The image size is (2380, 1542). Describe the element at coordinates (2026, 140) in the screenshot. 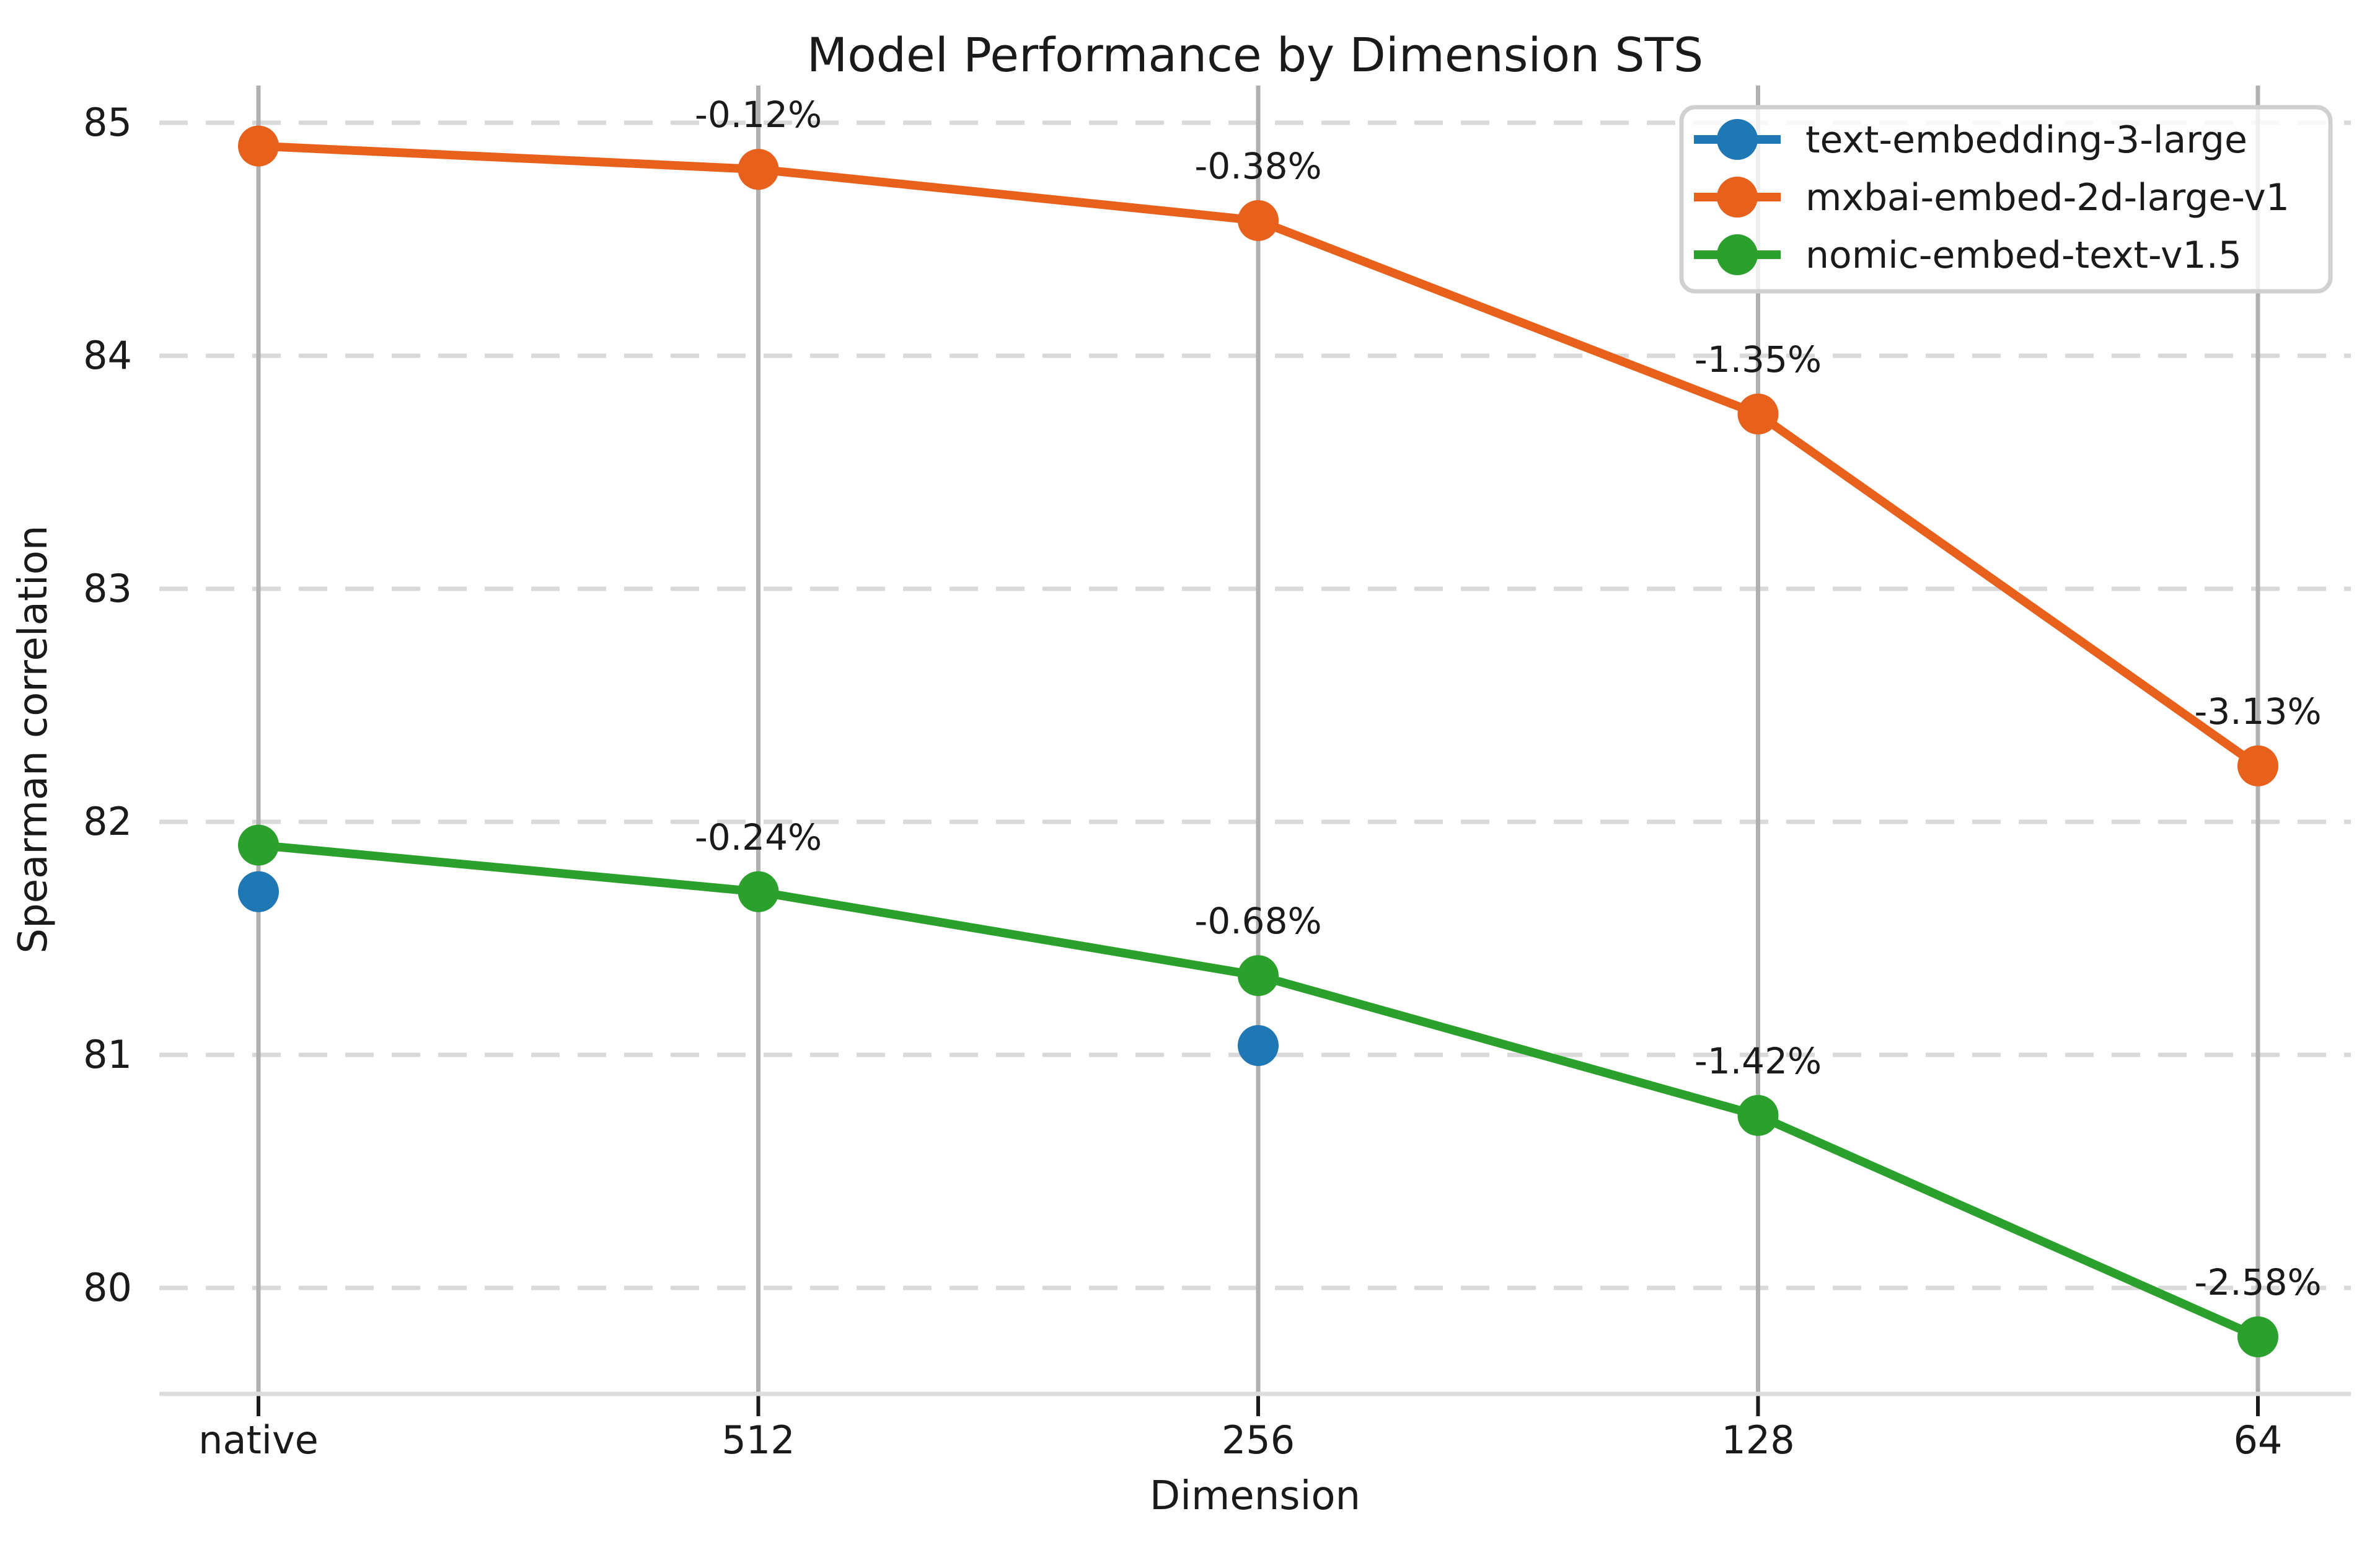

I see `legend-entry-label: text-embedding-3-large` at that location.